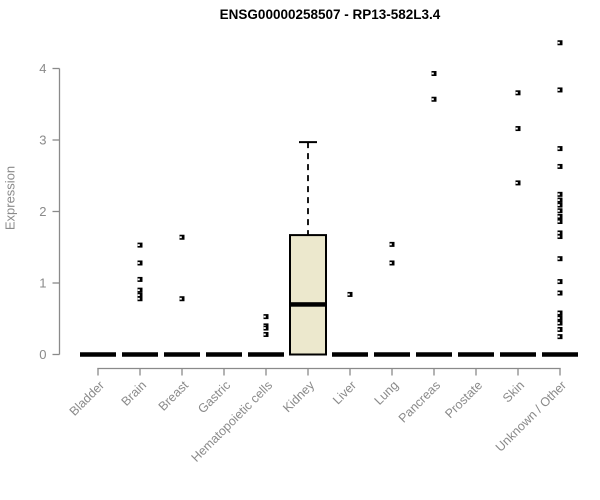 Image resolution: width=600 pixels, height=500 pixels. I want to click on x-category-label-hematopoietic-cells: Hematopoietic cells, so click(232, 421).